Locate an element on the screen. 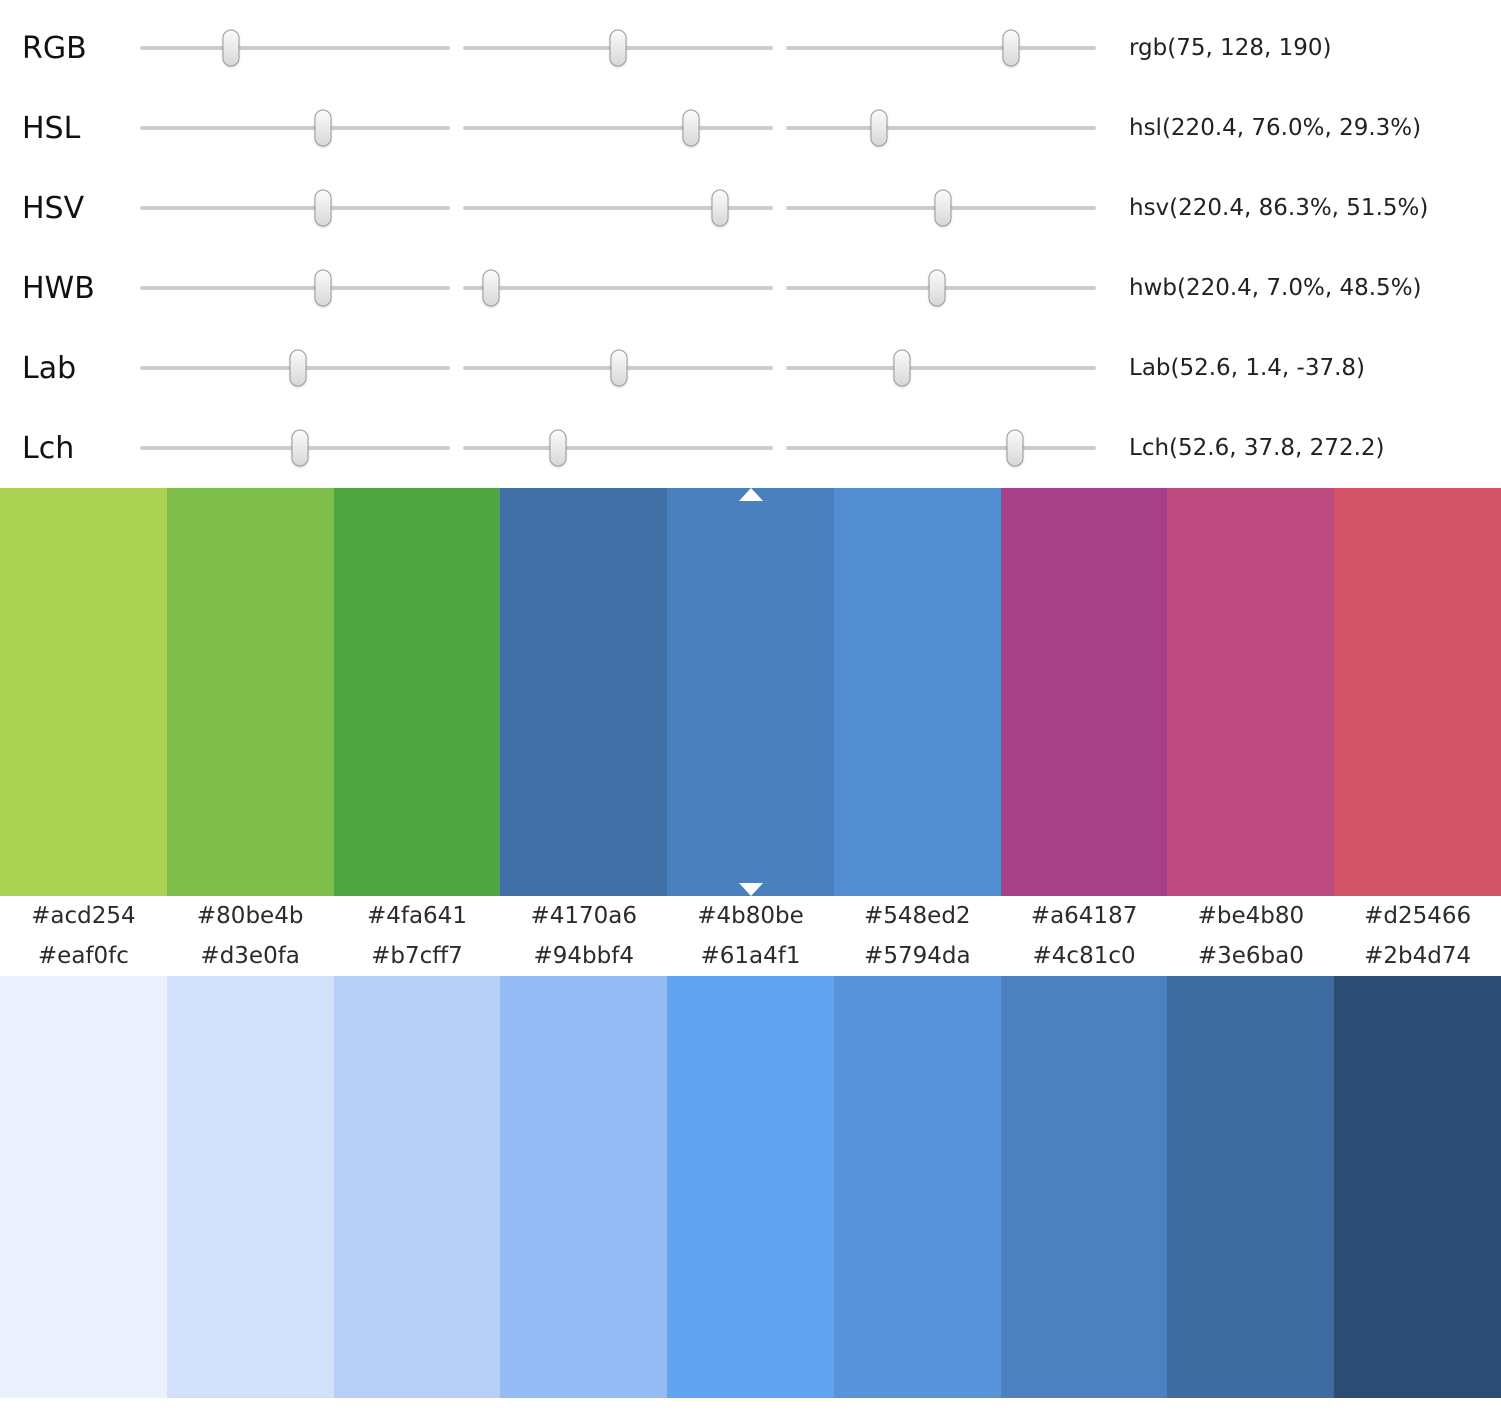  swatch-label: #80be4b is located at coordinates (250, 916).